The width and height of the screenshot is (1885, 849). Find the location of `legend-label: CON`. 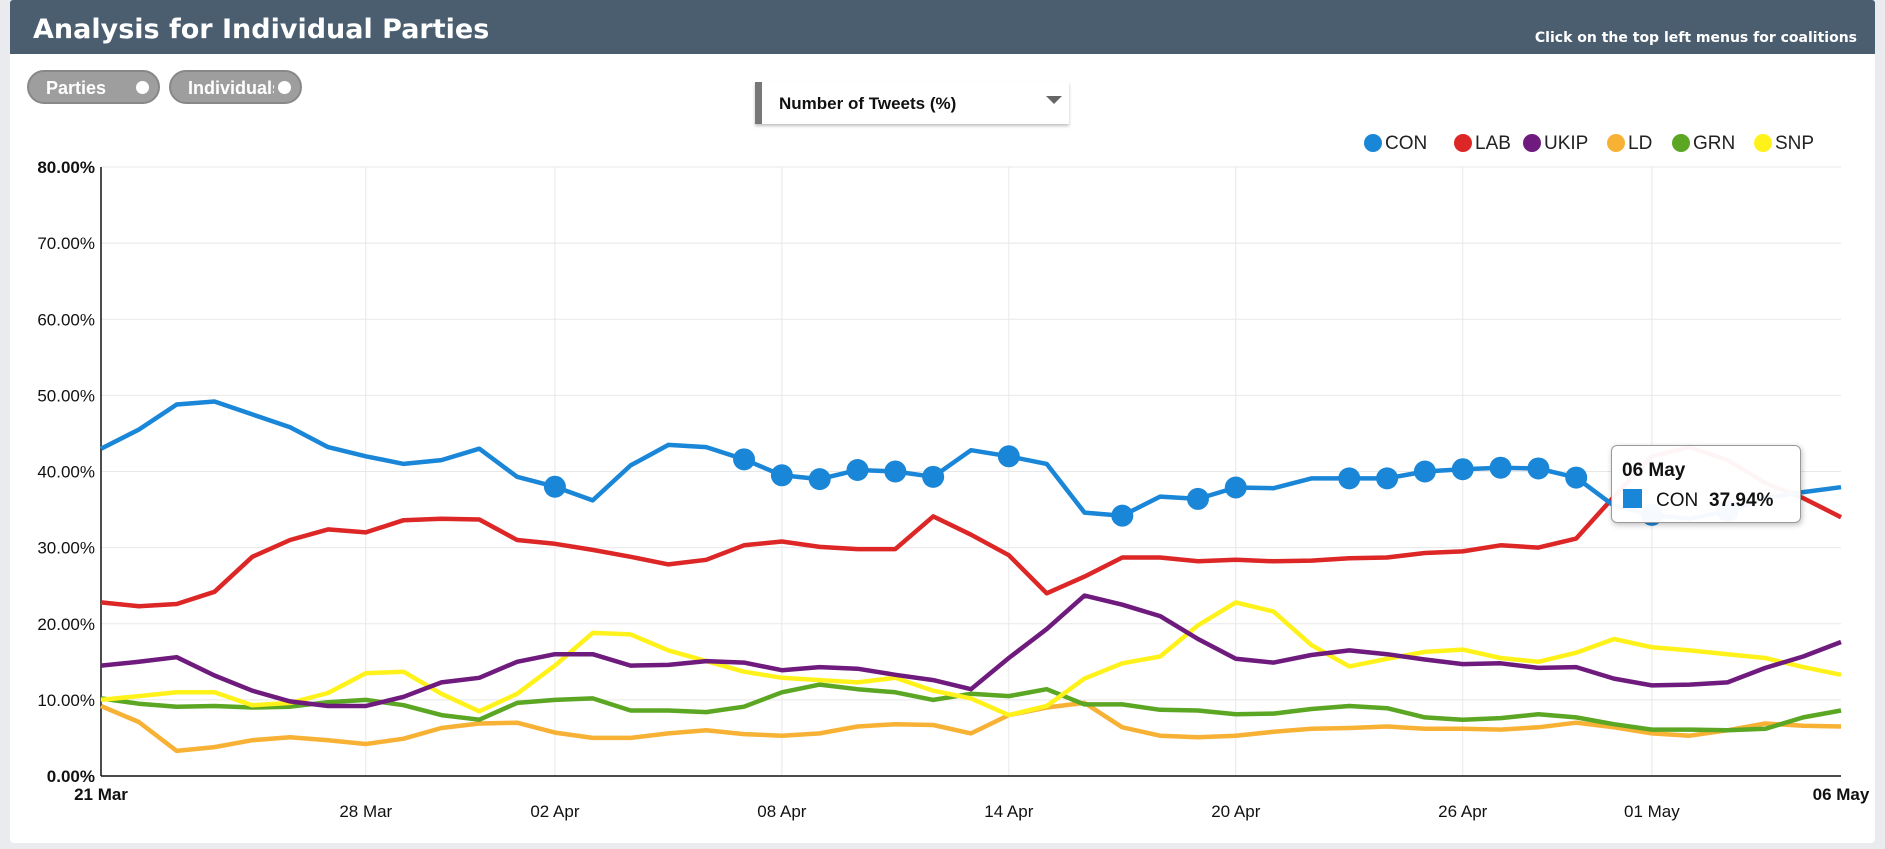

legend-label: CON is located at coordinates (1406, 143).